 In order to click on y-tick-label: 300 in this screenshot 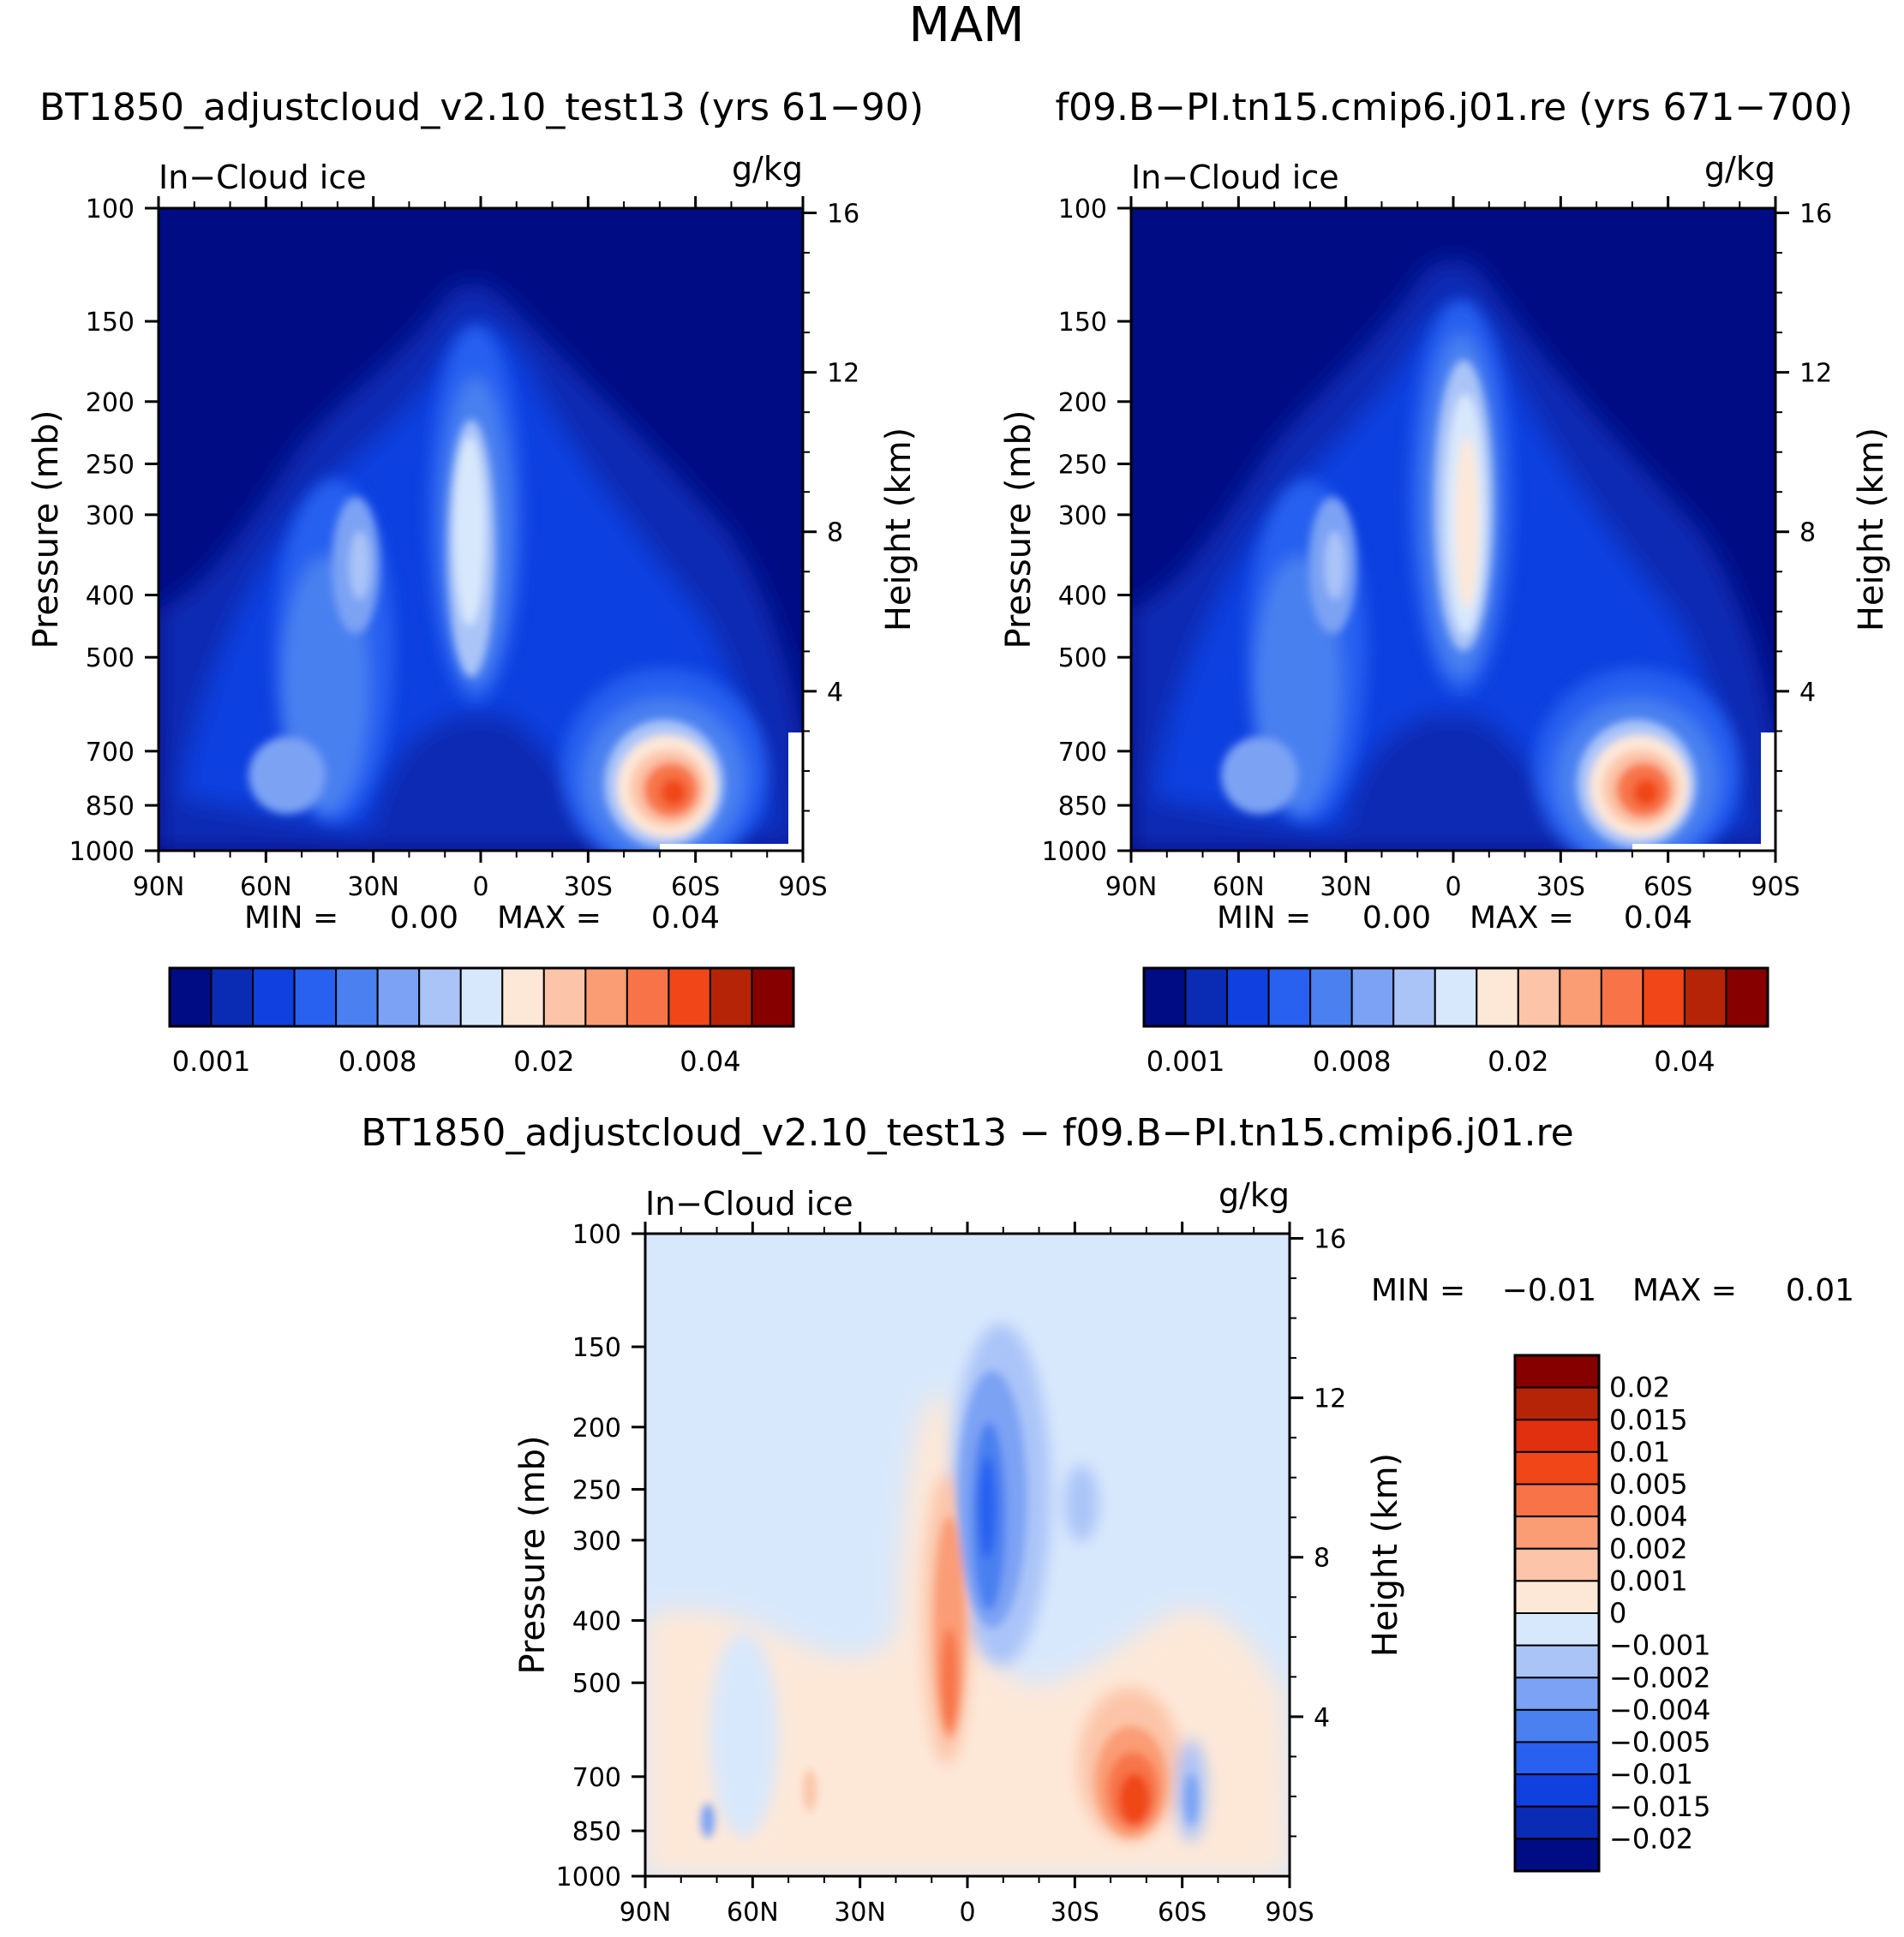, I will do `click(110, 516)`.